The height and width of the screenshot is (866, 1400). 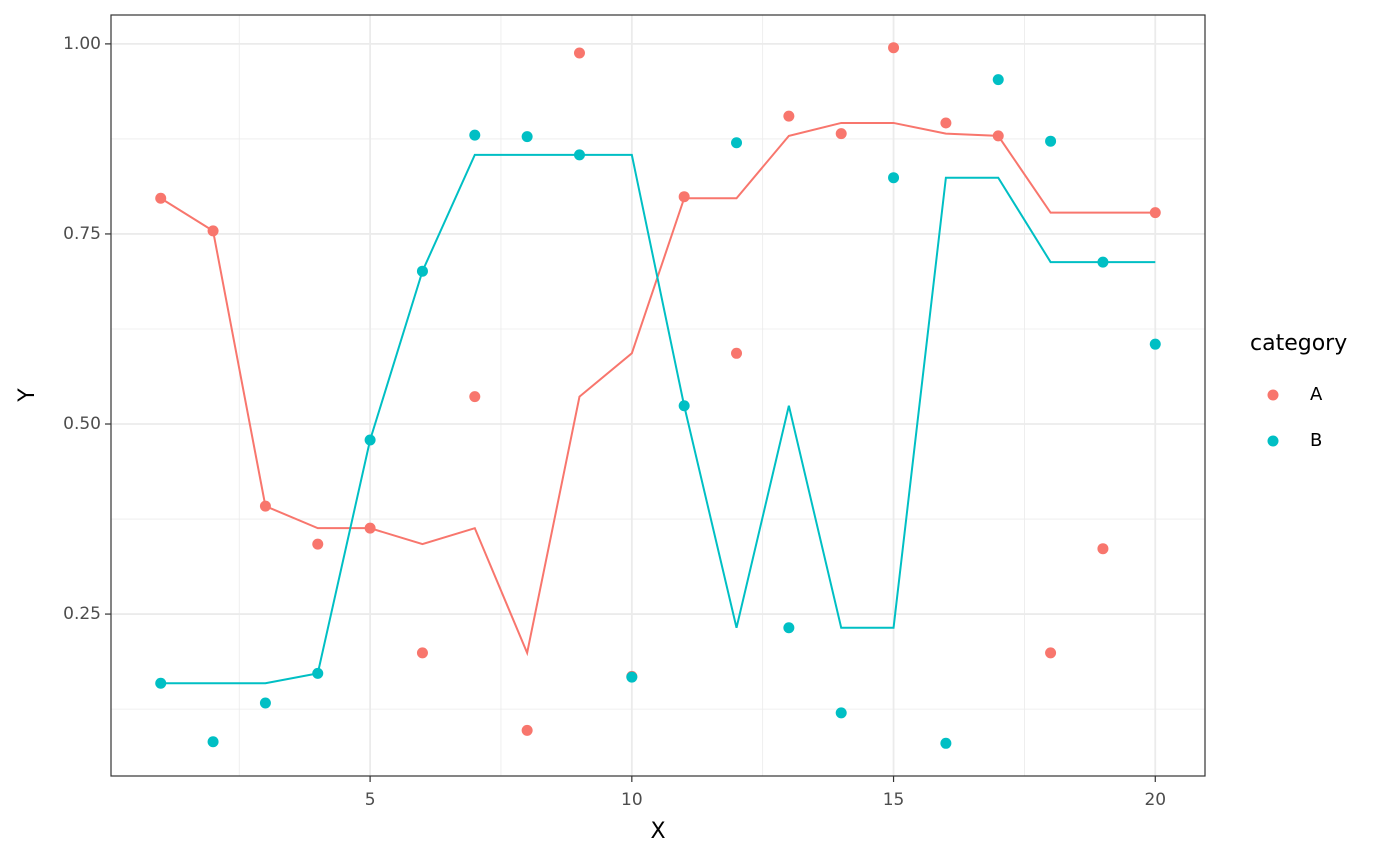 What do you see at coordinates (1155, 800) in the screenshot?
I see `x-tick-label: 20` at bounding box center [1155, 800].